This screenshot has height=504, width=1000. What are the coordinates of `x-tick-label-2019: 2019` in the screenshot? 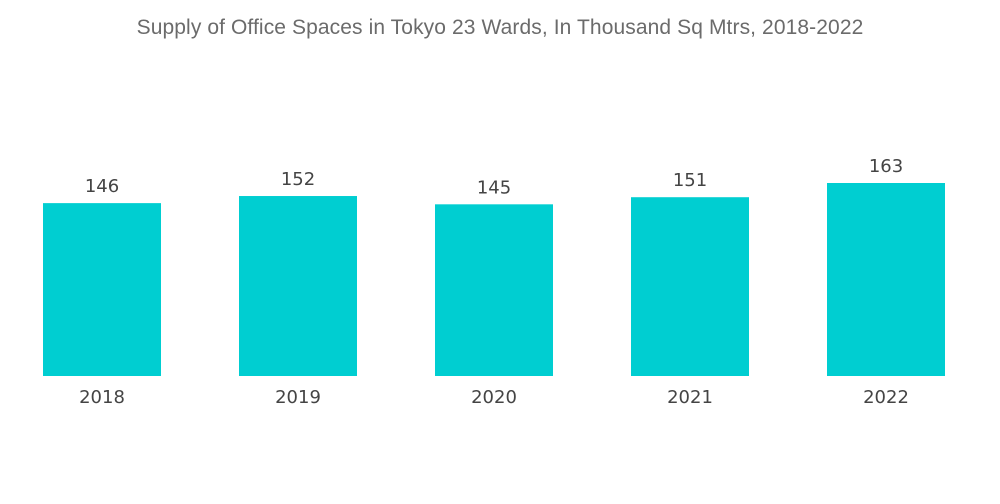 It's located at (298, 397).